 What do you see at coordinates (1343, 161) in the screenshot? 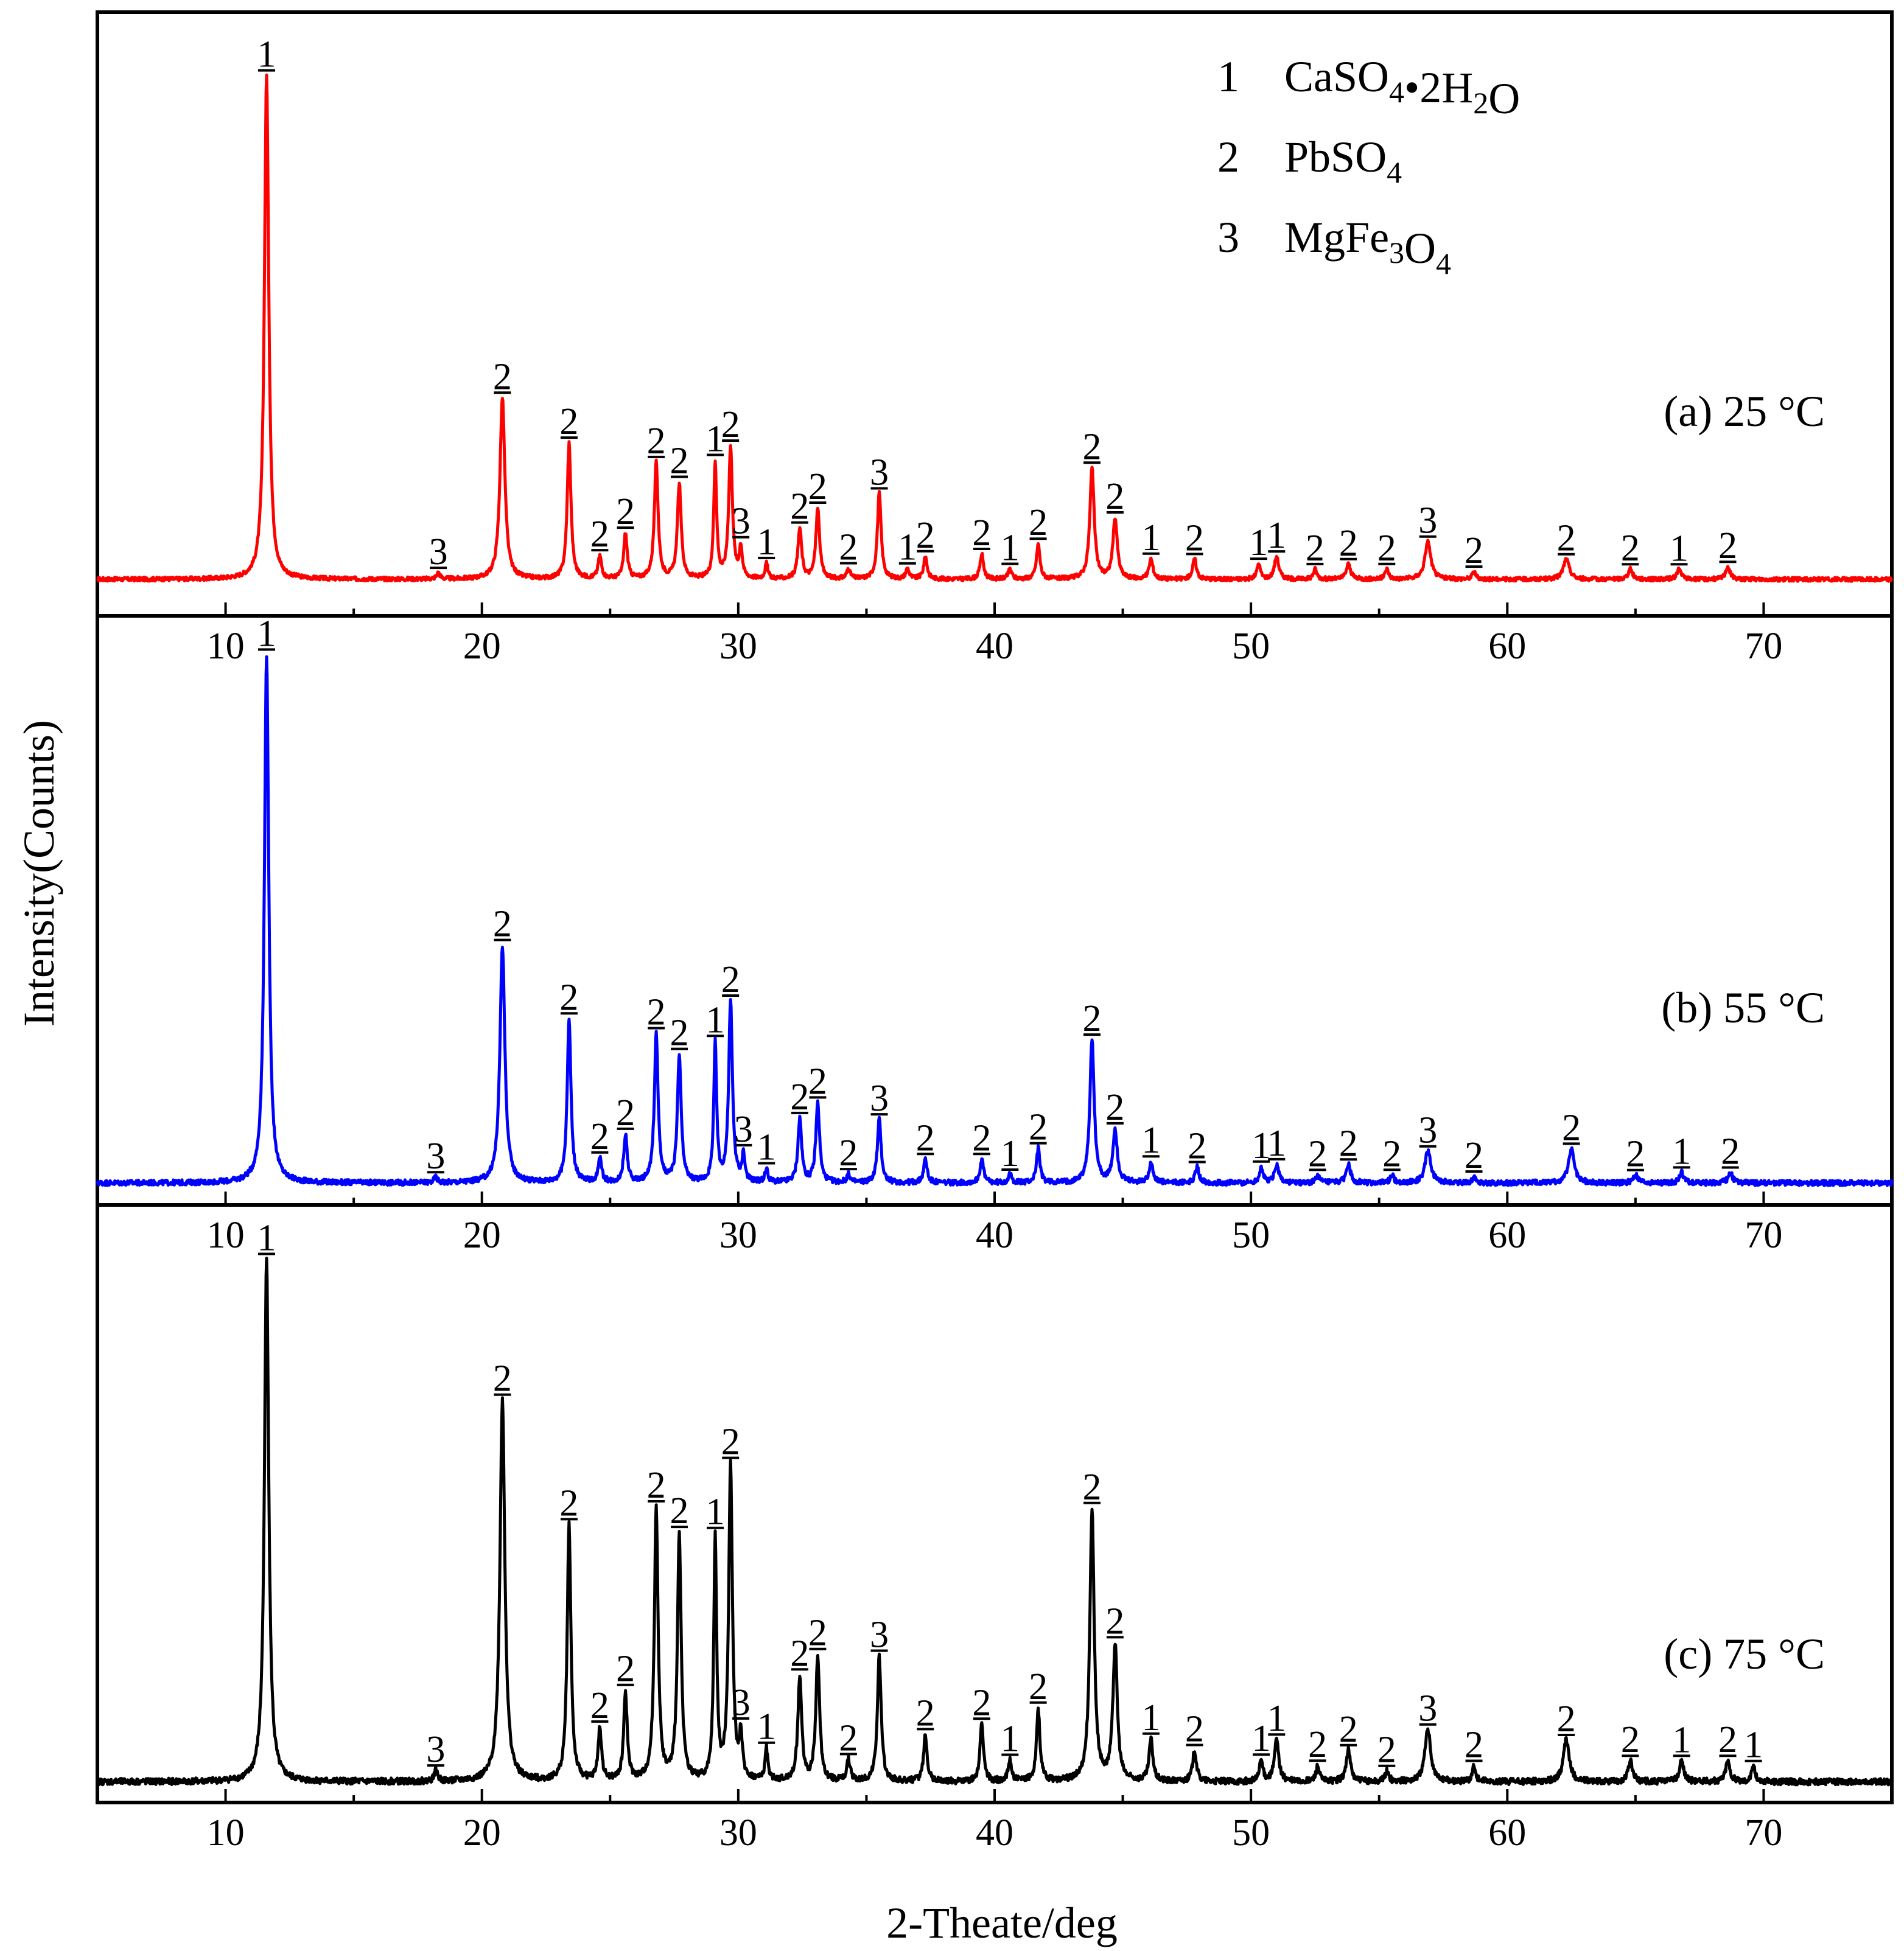
I see `legend-entry-formula: PbSO4` at bounding box center [1343, 161].